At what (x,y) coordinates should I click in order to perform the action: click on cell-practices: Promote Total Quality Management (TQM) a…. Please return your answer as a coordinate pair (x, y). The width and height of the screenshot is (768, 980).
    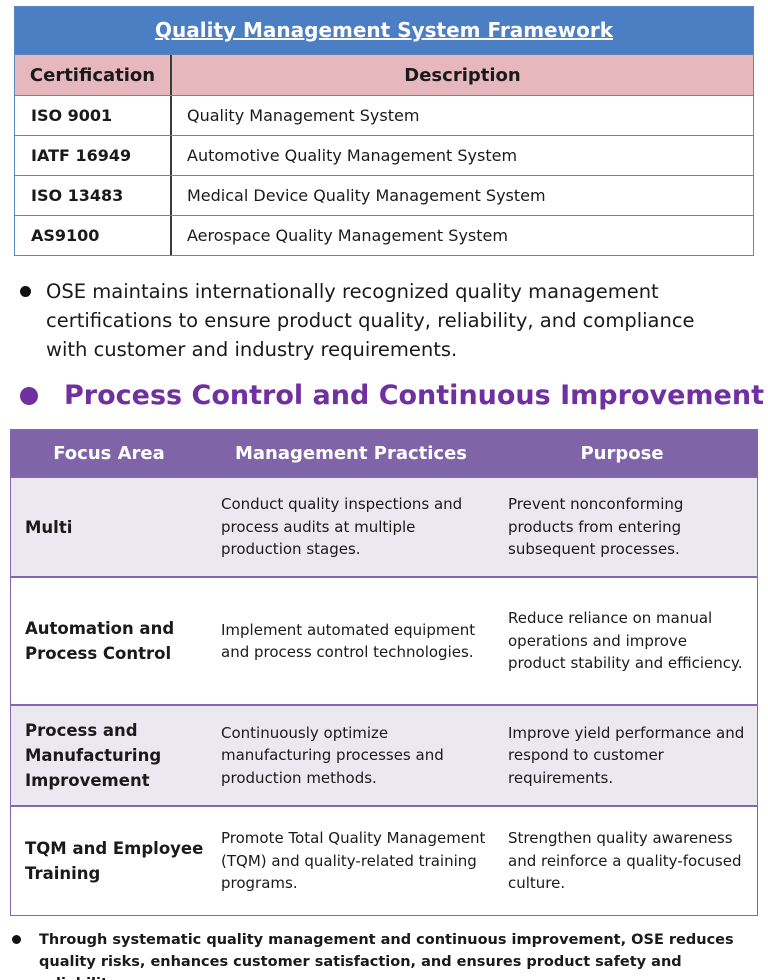
    Looking at the image, I should click on (353, 861).